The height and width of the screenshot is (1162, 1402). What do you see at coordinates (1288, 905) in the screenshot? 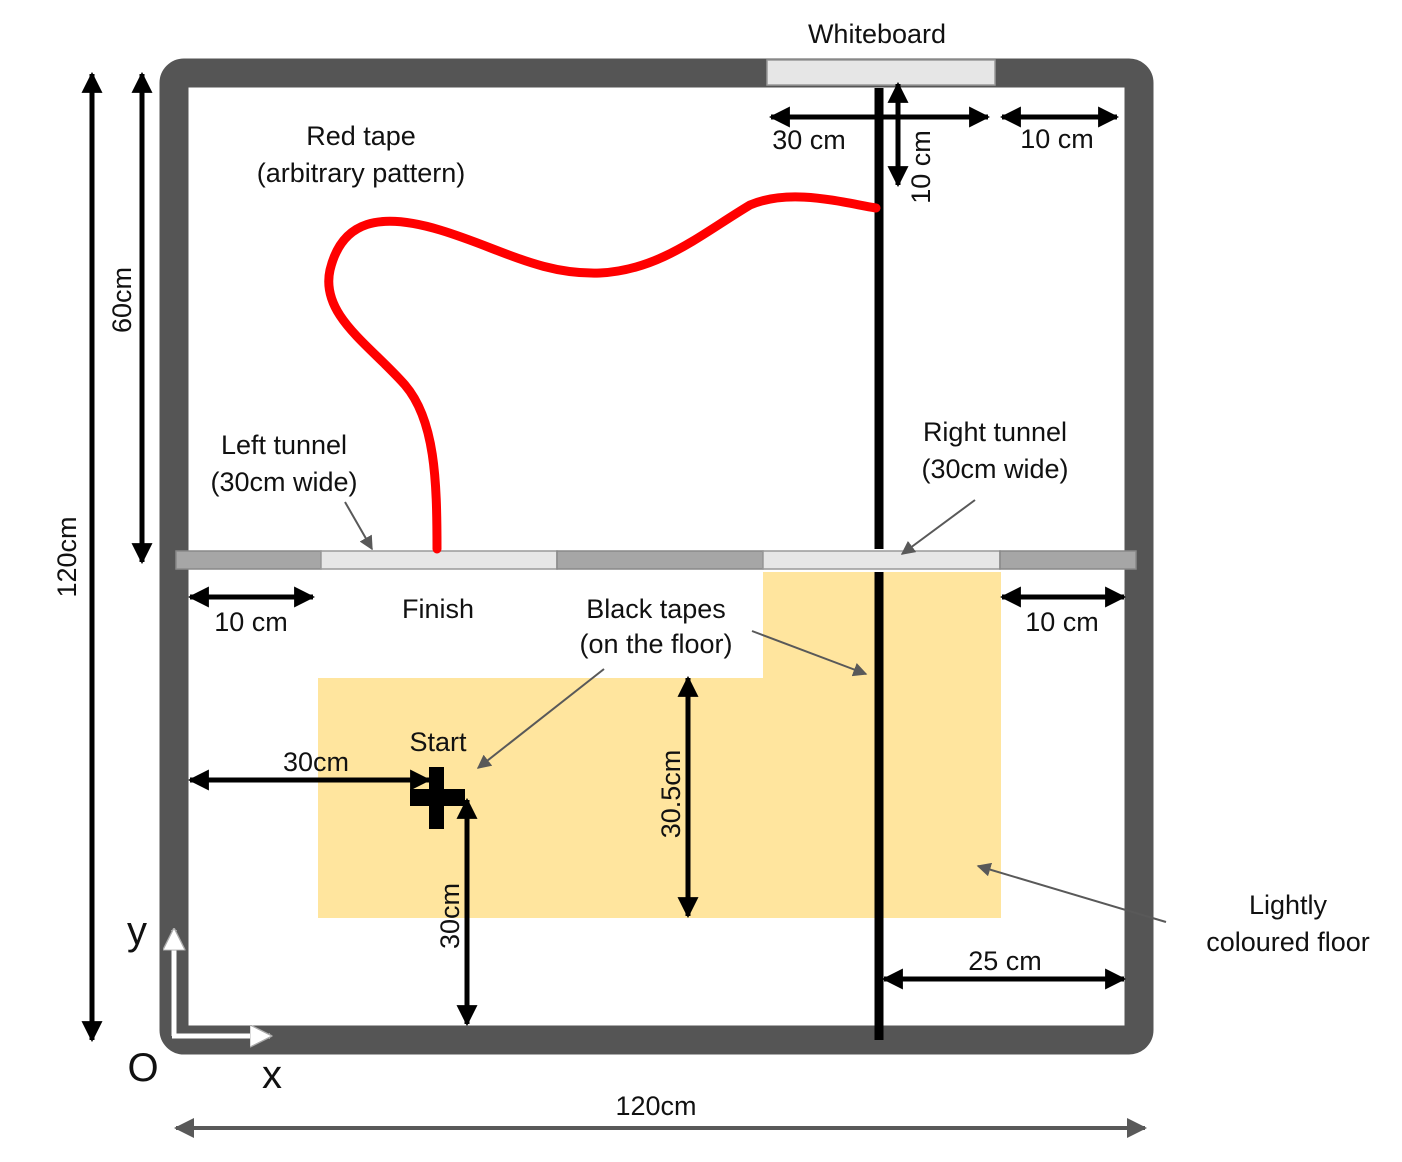
I see `lightly-coloured-floor-label: Lightly` at bounding box center [1288, 905].